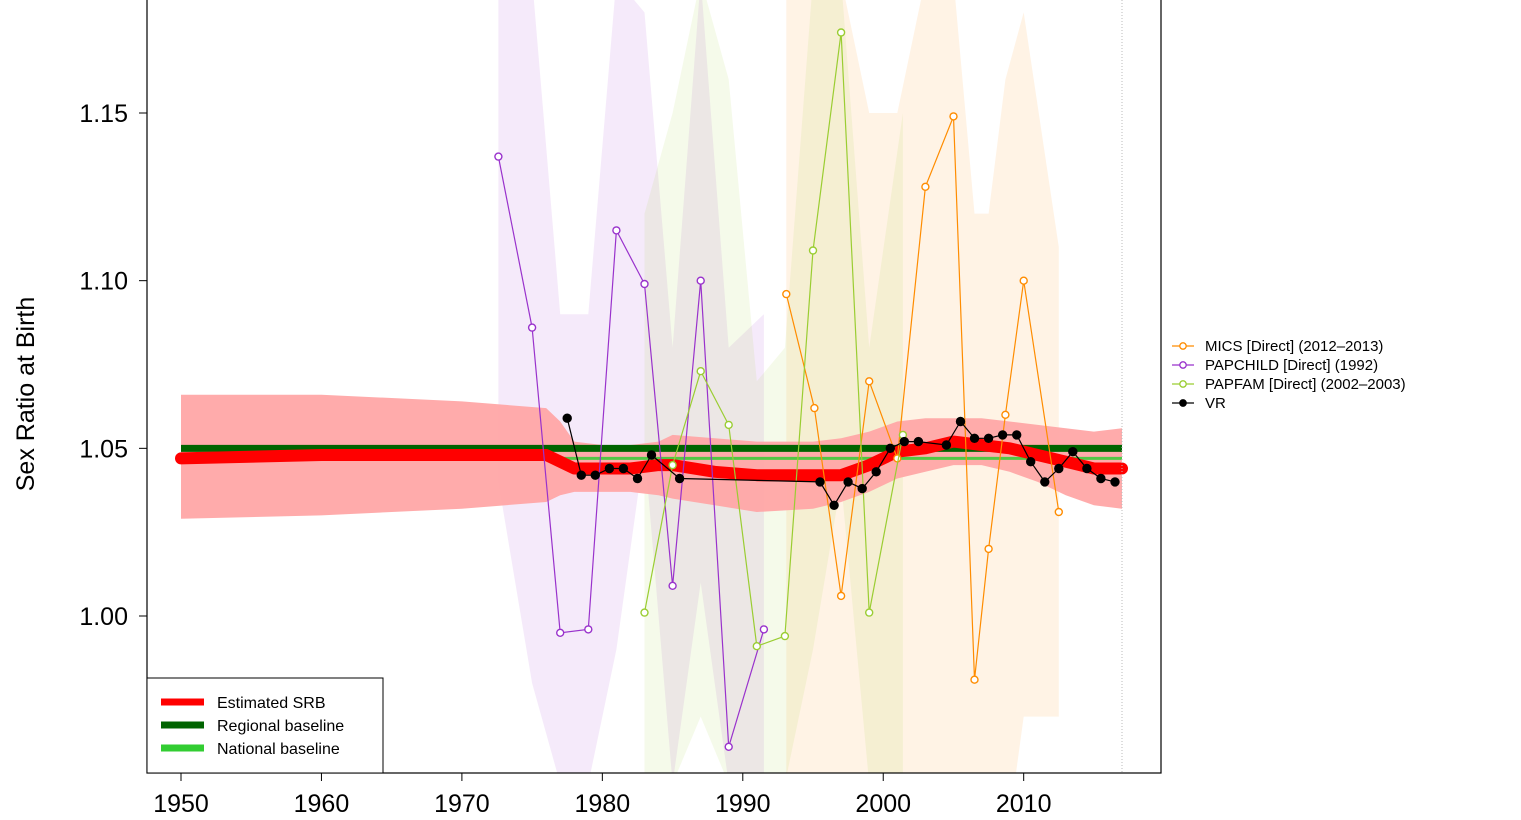  What do you see at coordinates (322, 804) in the screenshot?
I see `x-tick-label: 1960` at bounding box center [322, 804].